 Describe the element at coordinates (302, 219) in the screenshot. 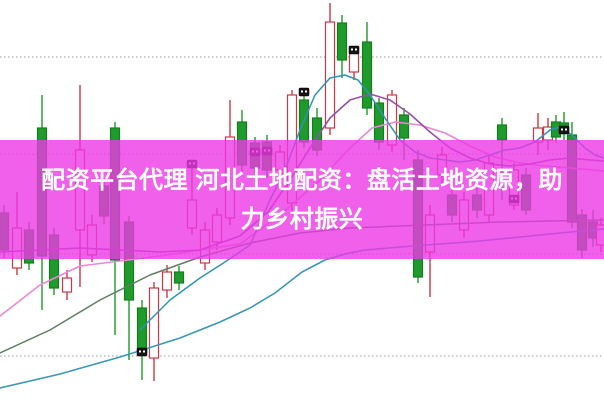

I see `headline-line-2: 力乡村振兴` at that location.